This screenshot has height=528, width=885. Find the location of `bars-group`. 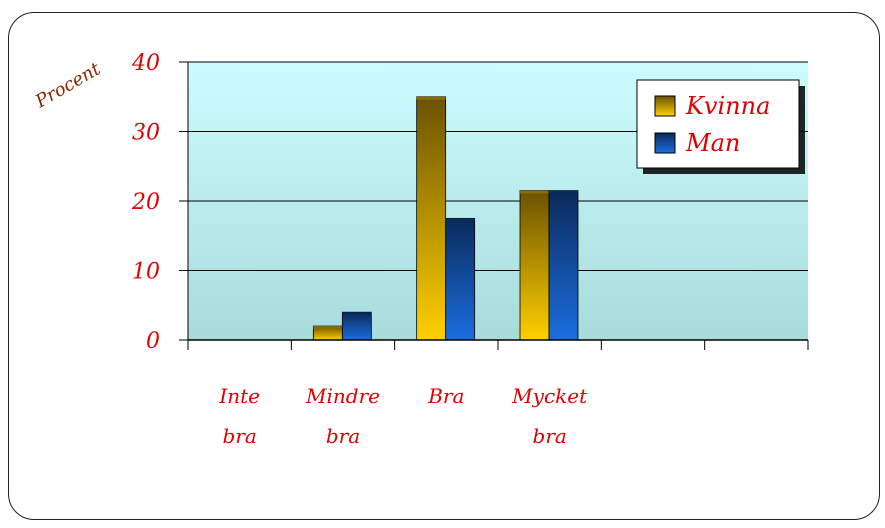

bars-group is located at coordinates (445, 218).